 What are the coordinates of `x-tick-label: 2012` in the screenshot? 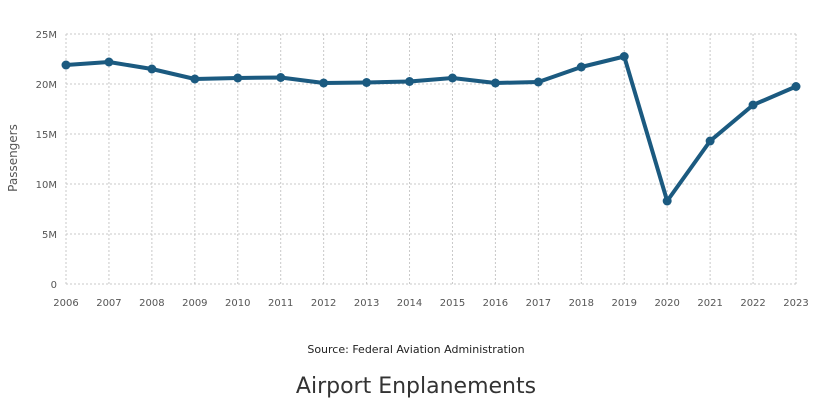 It's located at (323, 303).